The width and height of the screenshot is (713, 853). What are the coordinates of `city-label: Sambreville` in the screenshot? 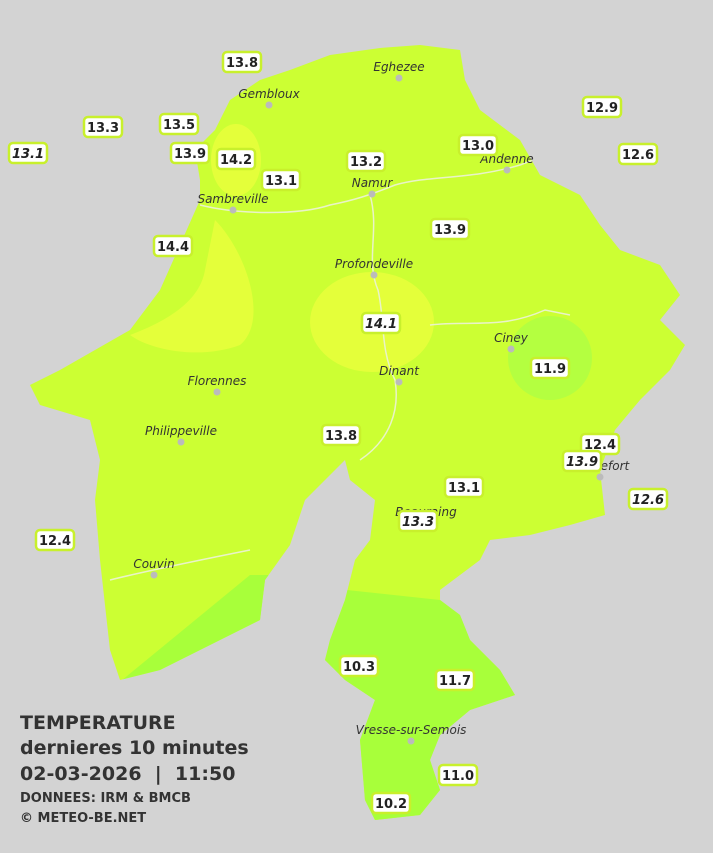 It's located at (232, 199).